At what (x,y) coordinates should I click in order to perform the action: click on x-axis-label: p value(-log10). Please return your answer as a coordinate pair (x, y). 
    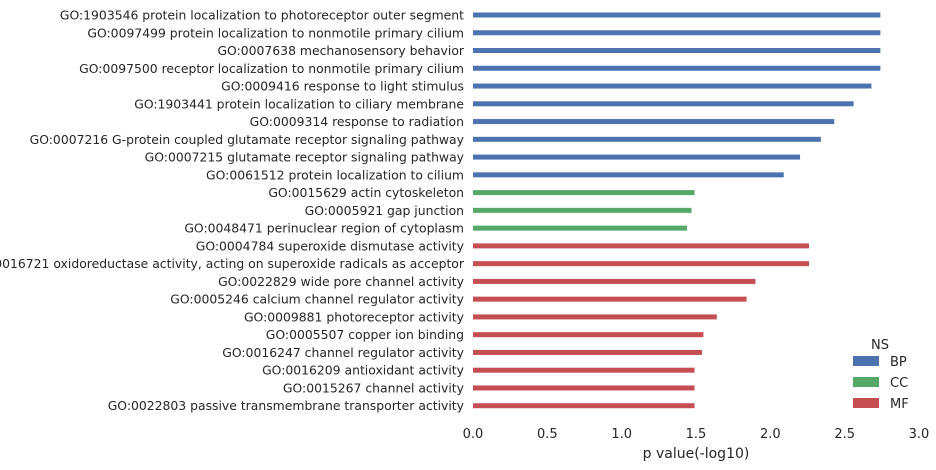
    Looking at the image, I should click on (696, 454).